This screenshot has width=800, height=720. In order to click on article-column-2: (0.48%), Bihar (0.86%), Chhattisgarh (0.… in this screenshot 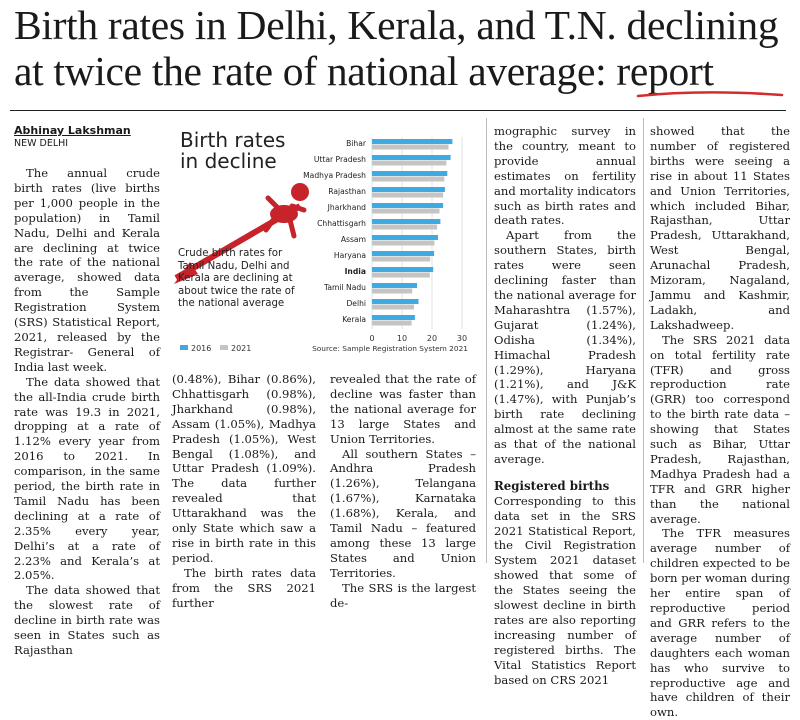, I will do `click(244, 491)`.